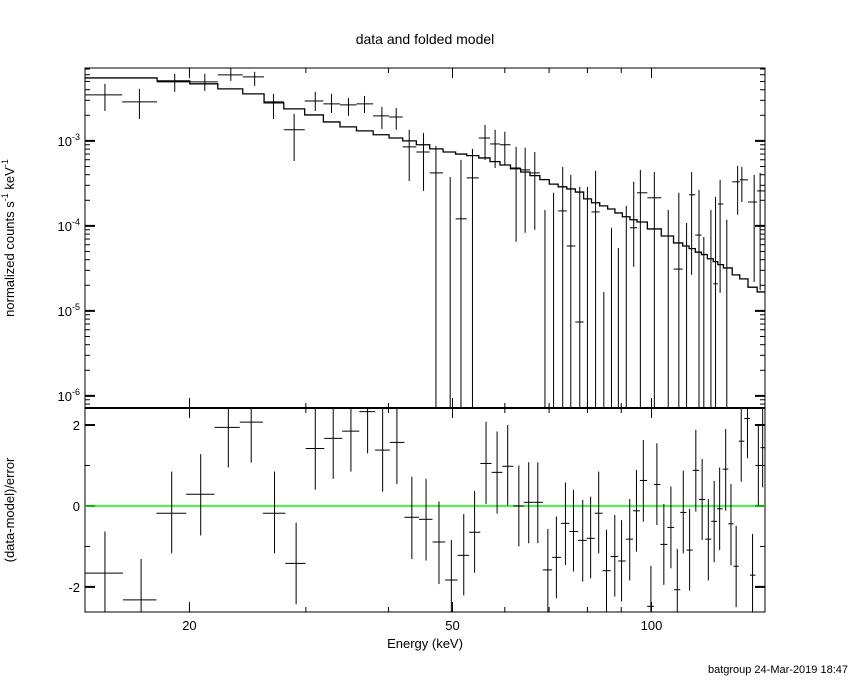 The width and height of the screenshot is (850, 680). Describe the element at coordinates (76, 425) in the screenshot. I see `residual-y-tick-label: 2` at that location.